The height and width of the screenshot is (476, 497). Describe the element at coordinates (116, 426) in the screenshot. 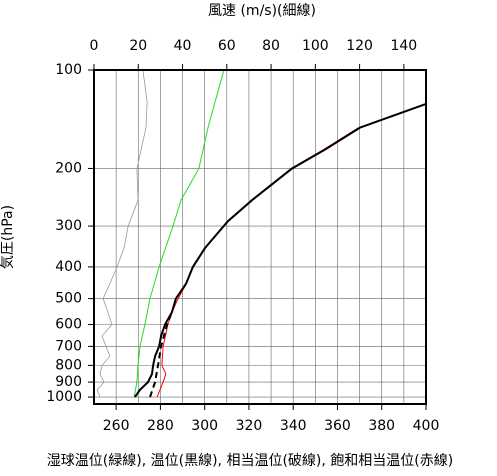

I see `x-tick-label: 260` at that location.